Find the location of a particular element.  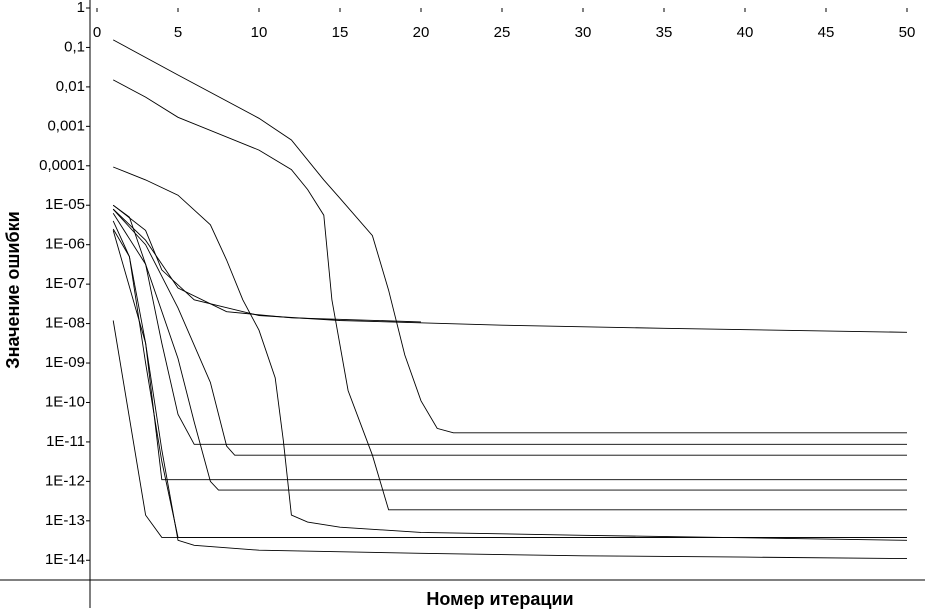

y-tick-label: 0,01 is located at coordinates (70, 86).